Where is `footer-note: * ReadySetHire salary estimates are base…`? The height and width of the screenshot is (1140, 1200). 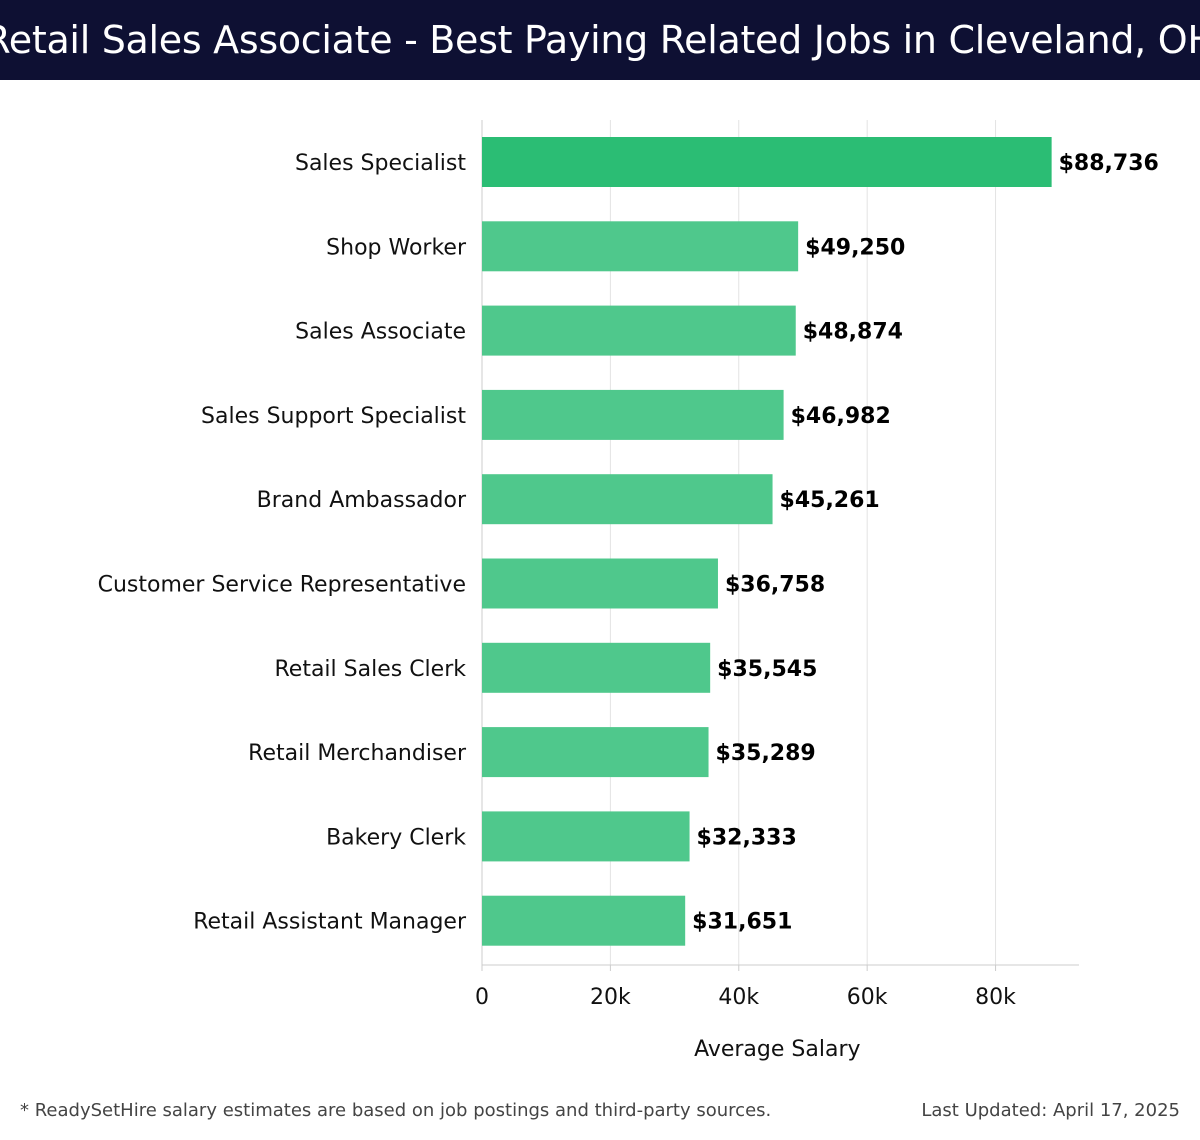
footer-note: * ReadySetHire salary estimates are base… is located at coordinates (396, 1110).